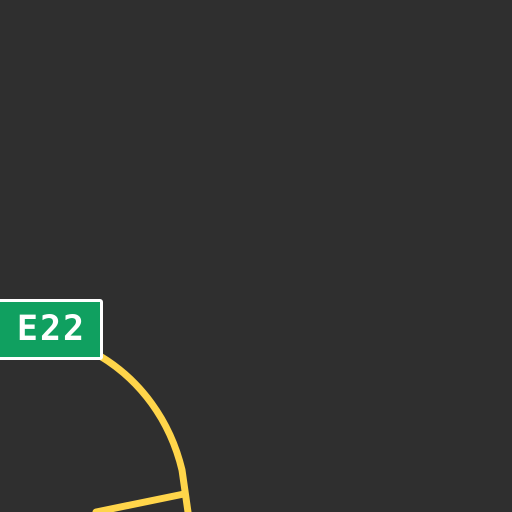 The width and height of the screenshot is (512, 512). I want to click on route-shield-label: E22, so click(51, 329).